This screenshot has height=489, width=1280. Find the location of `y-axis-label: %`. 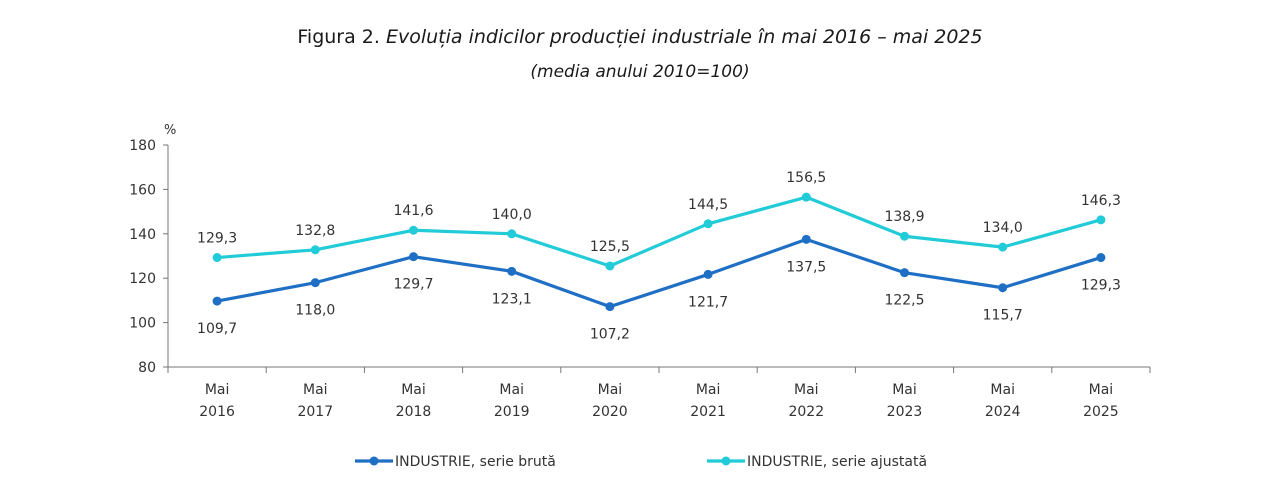

y-axis-label: % is located at coordinates (170, 130).